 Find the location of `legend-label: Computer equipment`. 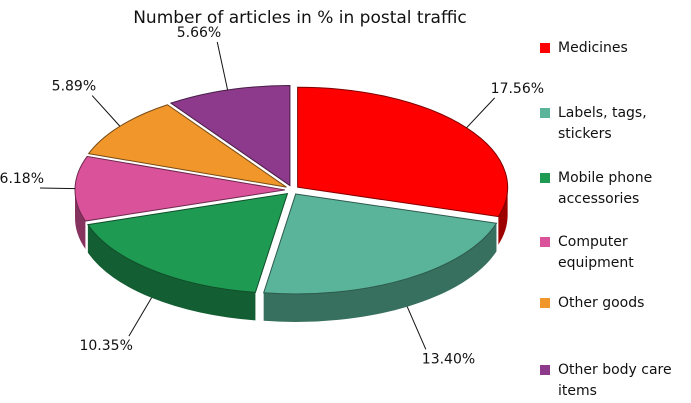

legend-label: Computer equipment is located at coordinates (596, 252).